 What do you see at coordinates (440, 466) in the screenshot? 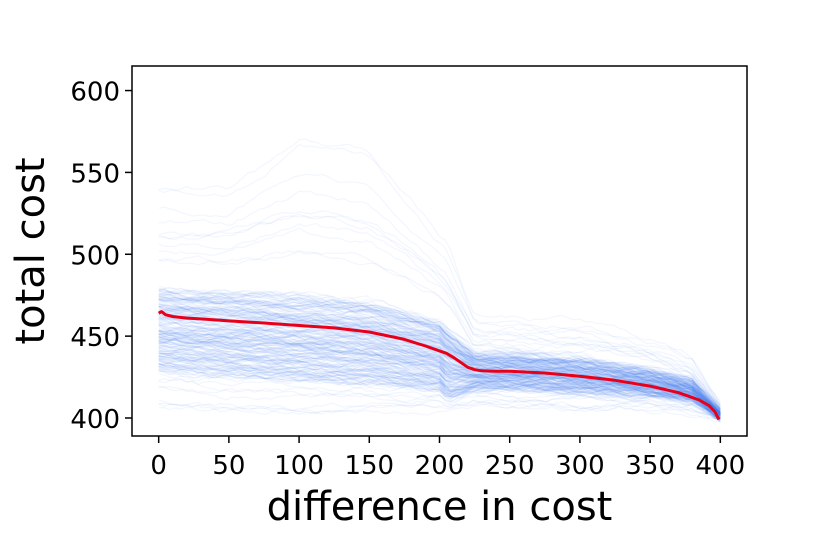
I see `x-tick-label: 200` at bounding box center [440, 466].